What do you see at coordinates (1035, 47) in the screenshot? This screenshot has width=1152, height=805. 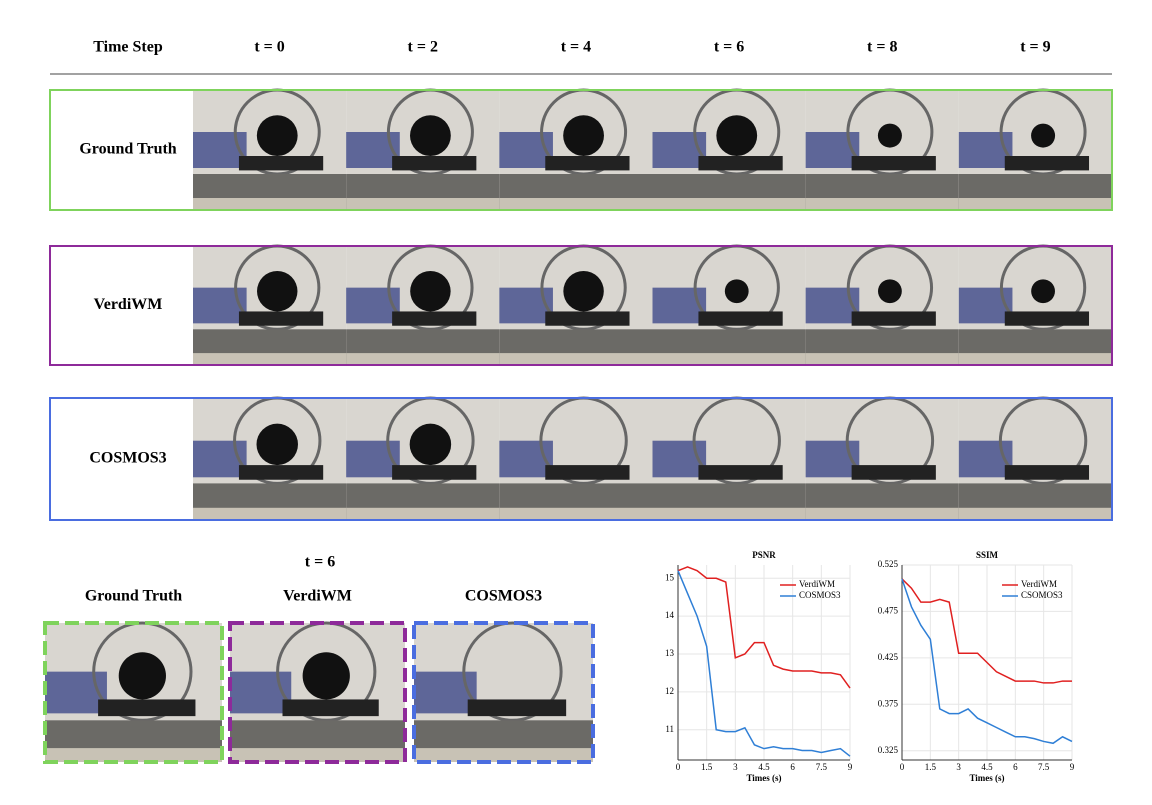 I see `label: t = 9` at bounding box center [1035, 47].